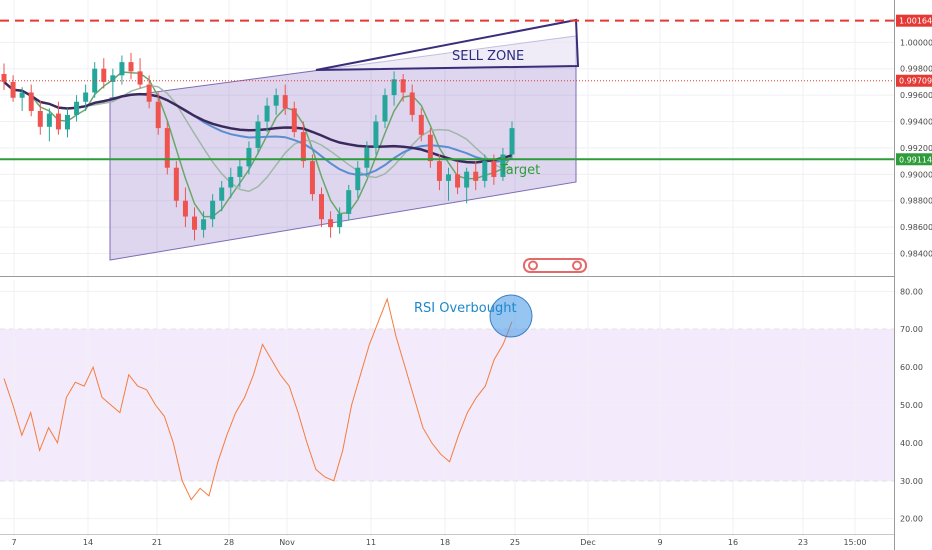 This screenshot has height=550, width=932. I want to click on price-tick-label: 0.99000, so click(916, 174).